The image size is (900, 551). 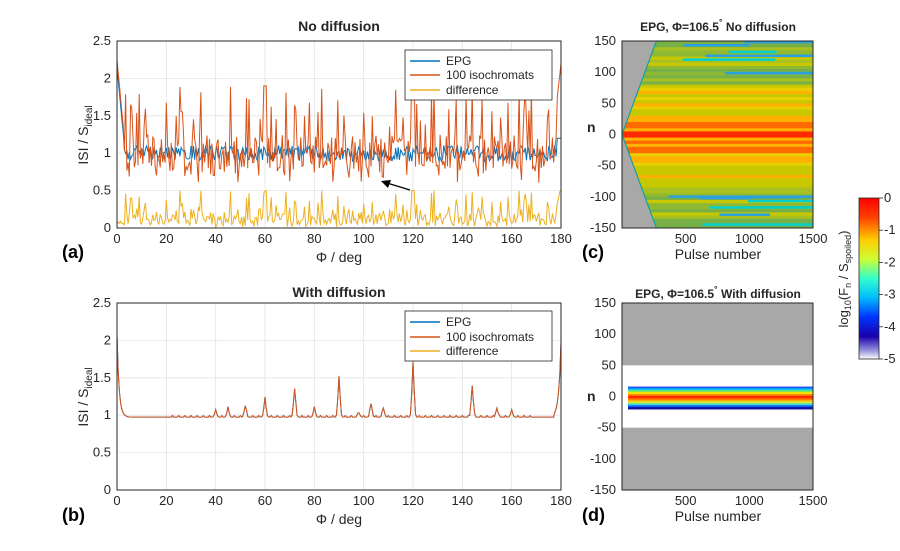 What do you see at coordinates (490, 337) in the screenshot?
I see `legend-label-isochromats: 100 isochromats` at bounding box center [490, 337].